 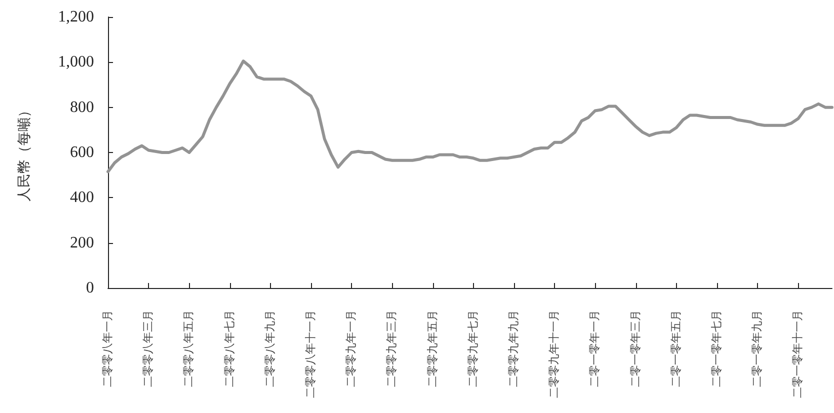 I want to click on x-tick-label: 二零一零年七月, so click(x=716, y=348).